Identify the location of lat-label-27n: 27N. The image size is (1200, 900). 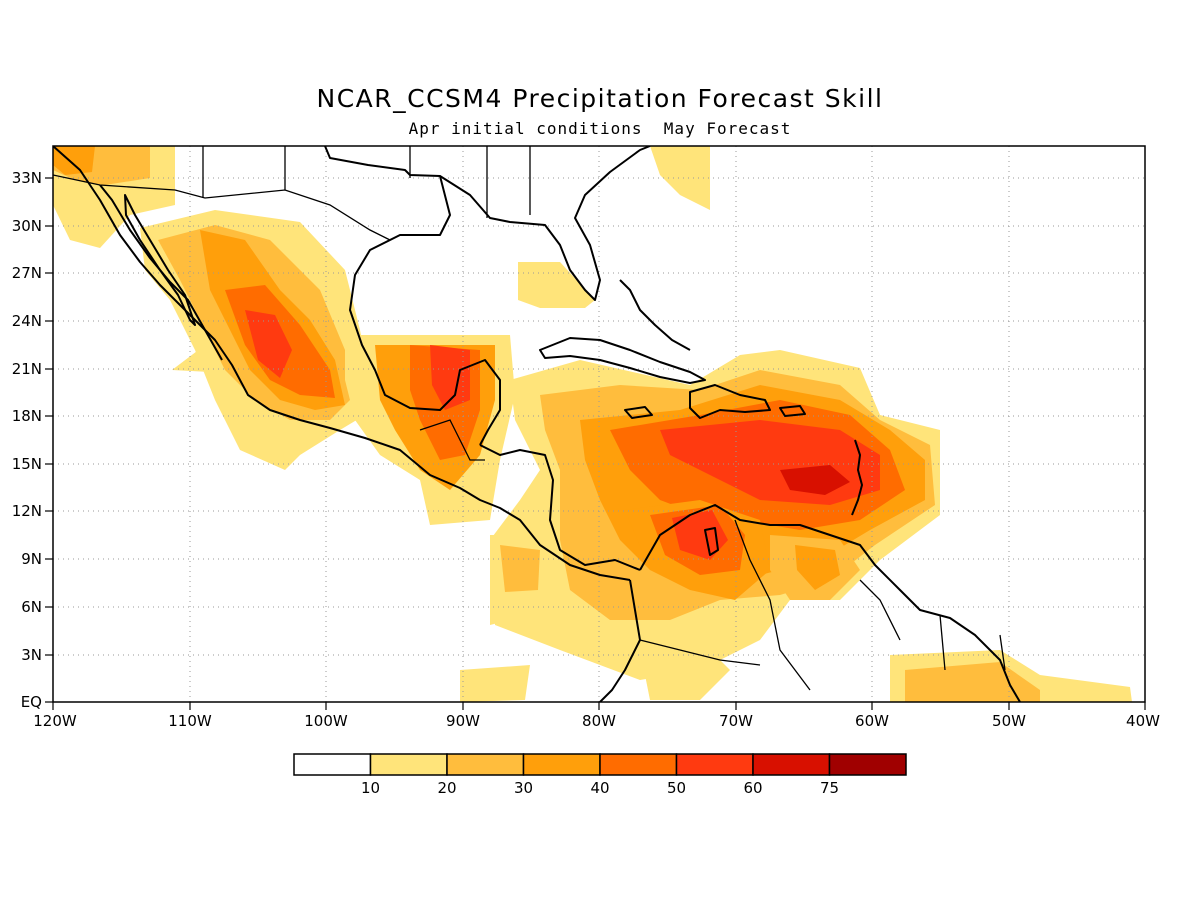
(27, 273).